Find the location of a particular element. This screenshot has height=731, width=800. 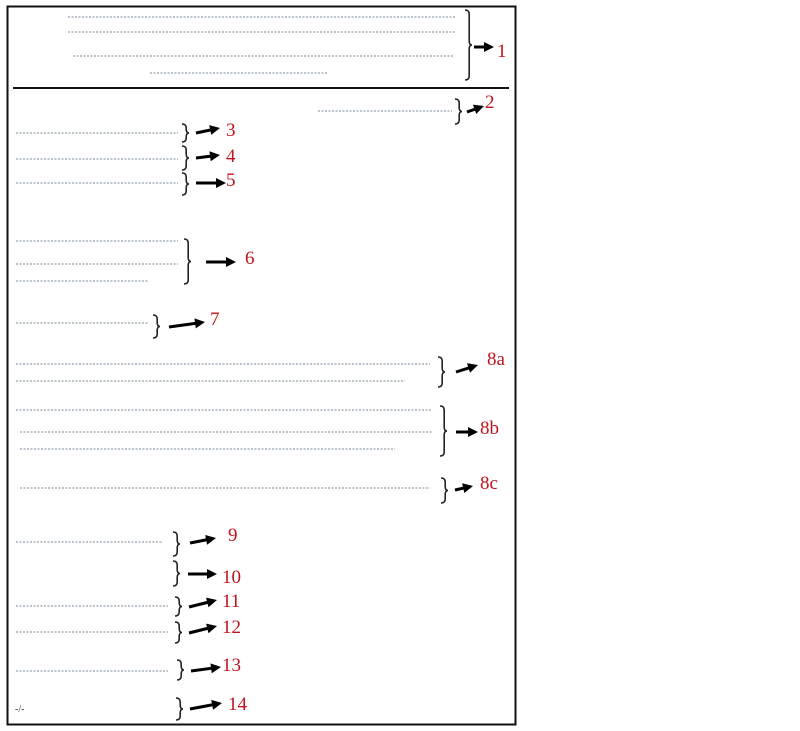

part-number-label: 8c is located at coordinates (489, 483).